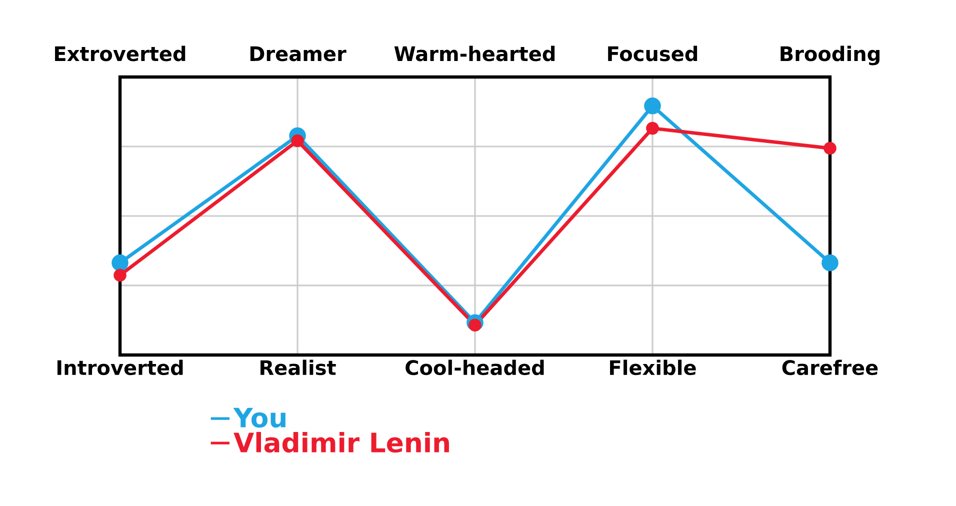  Describe the element at coordinates (474, 54) in the screenshot. I see `text: Warm-hearted` at that location.